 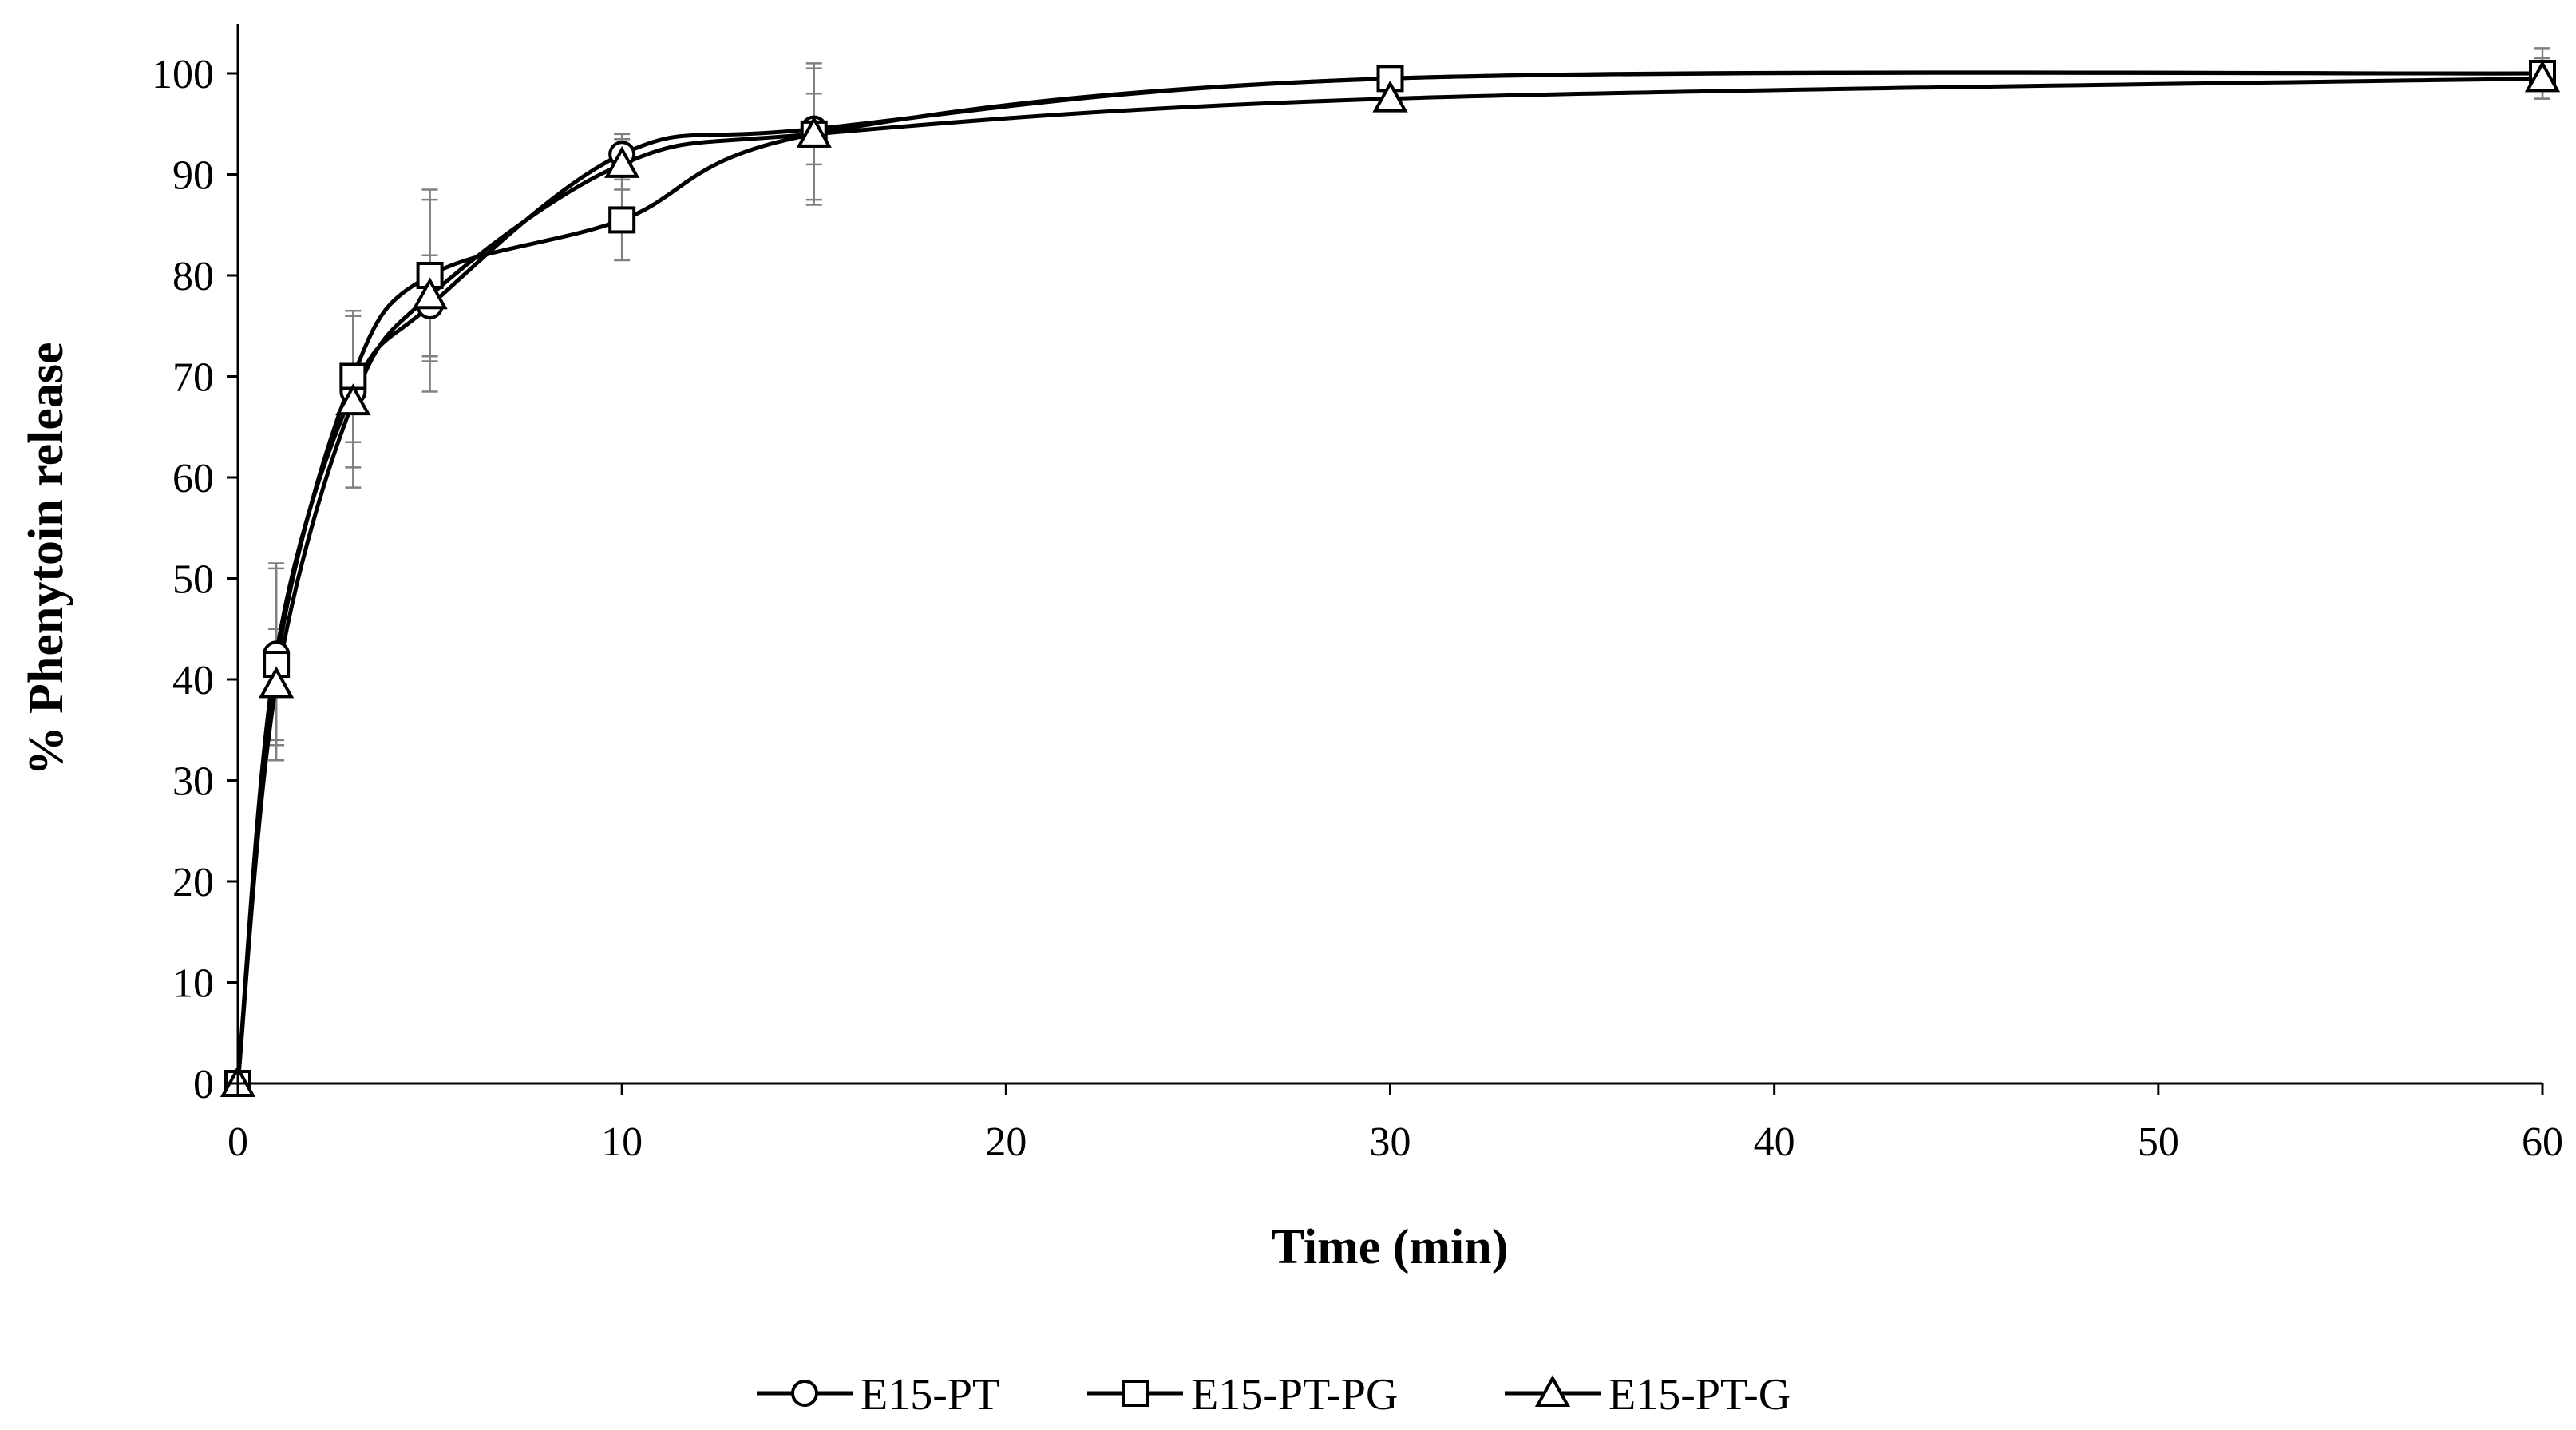 I want to click on x-tick-label: 20, so click(x=1006, y=1142).